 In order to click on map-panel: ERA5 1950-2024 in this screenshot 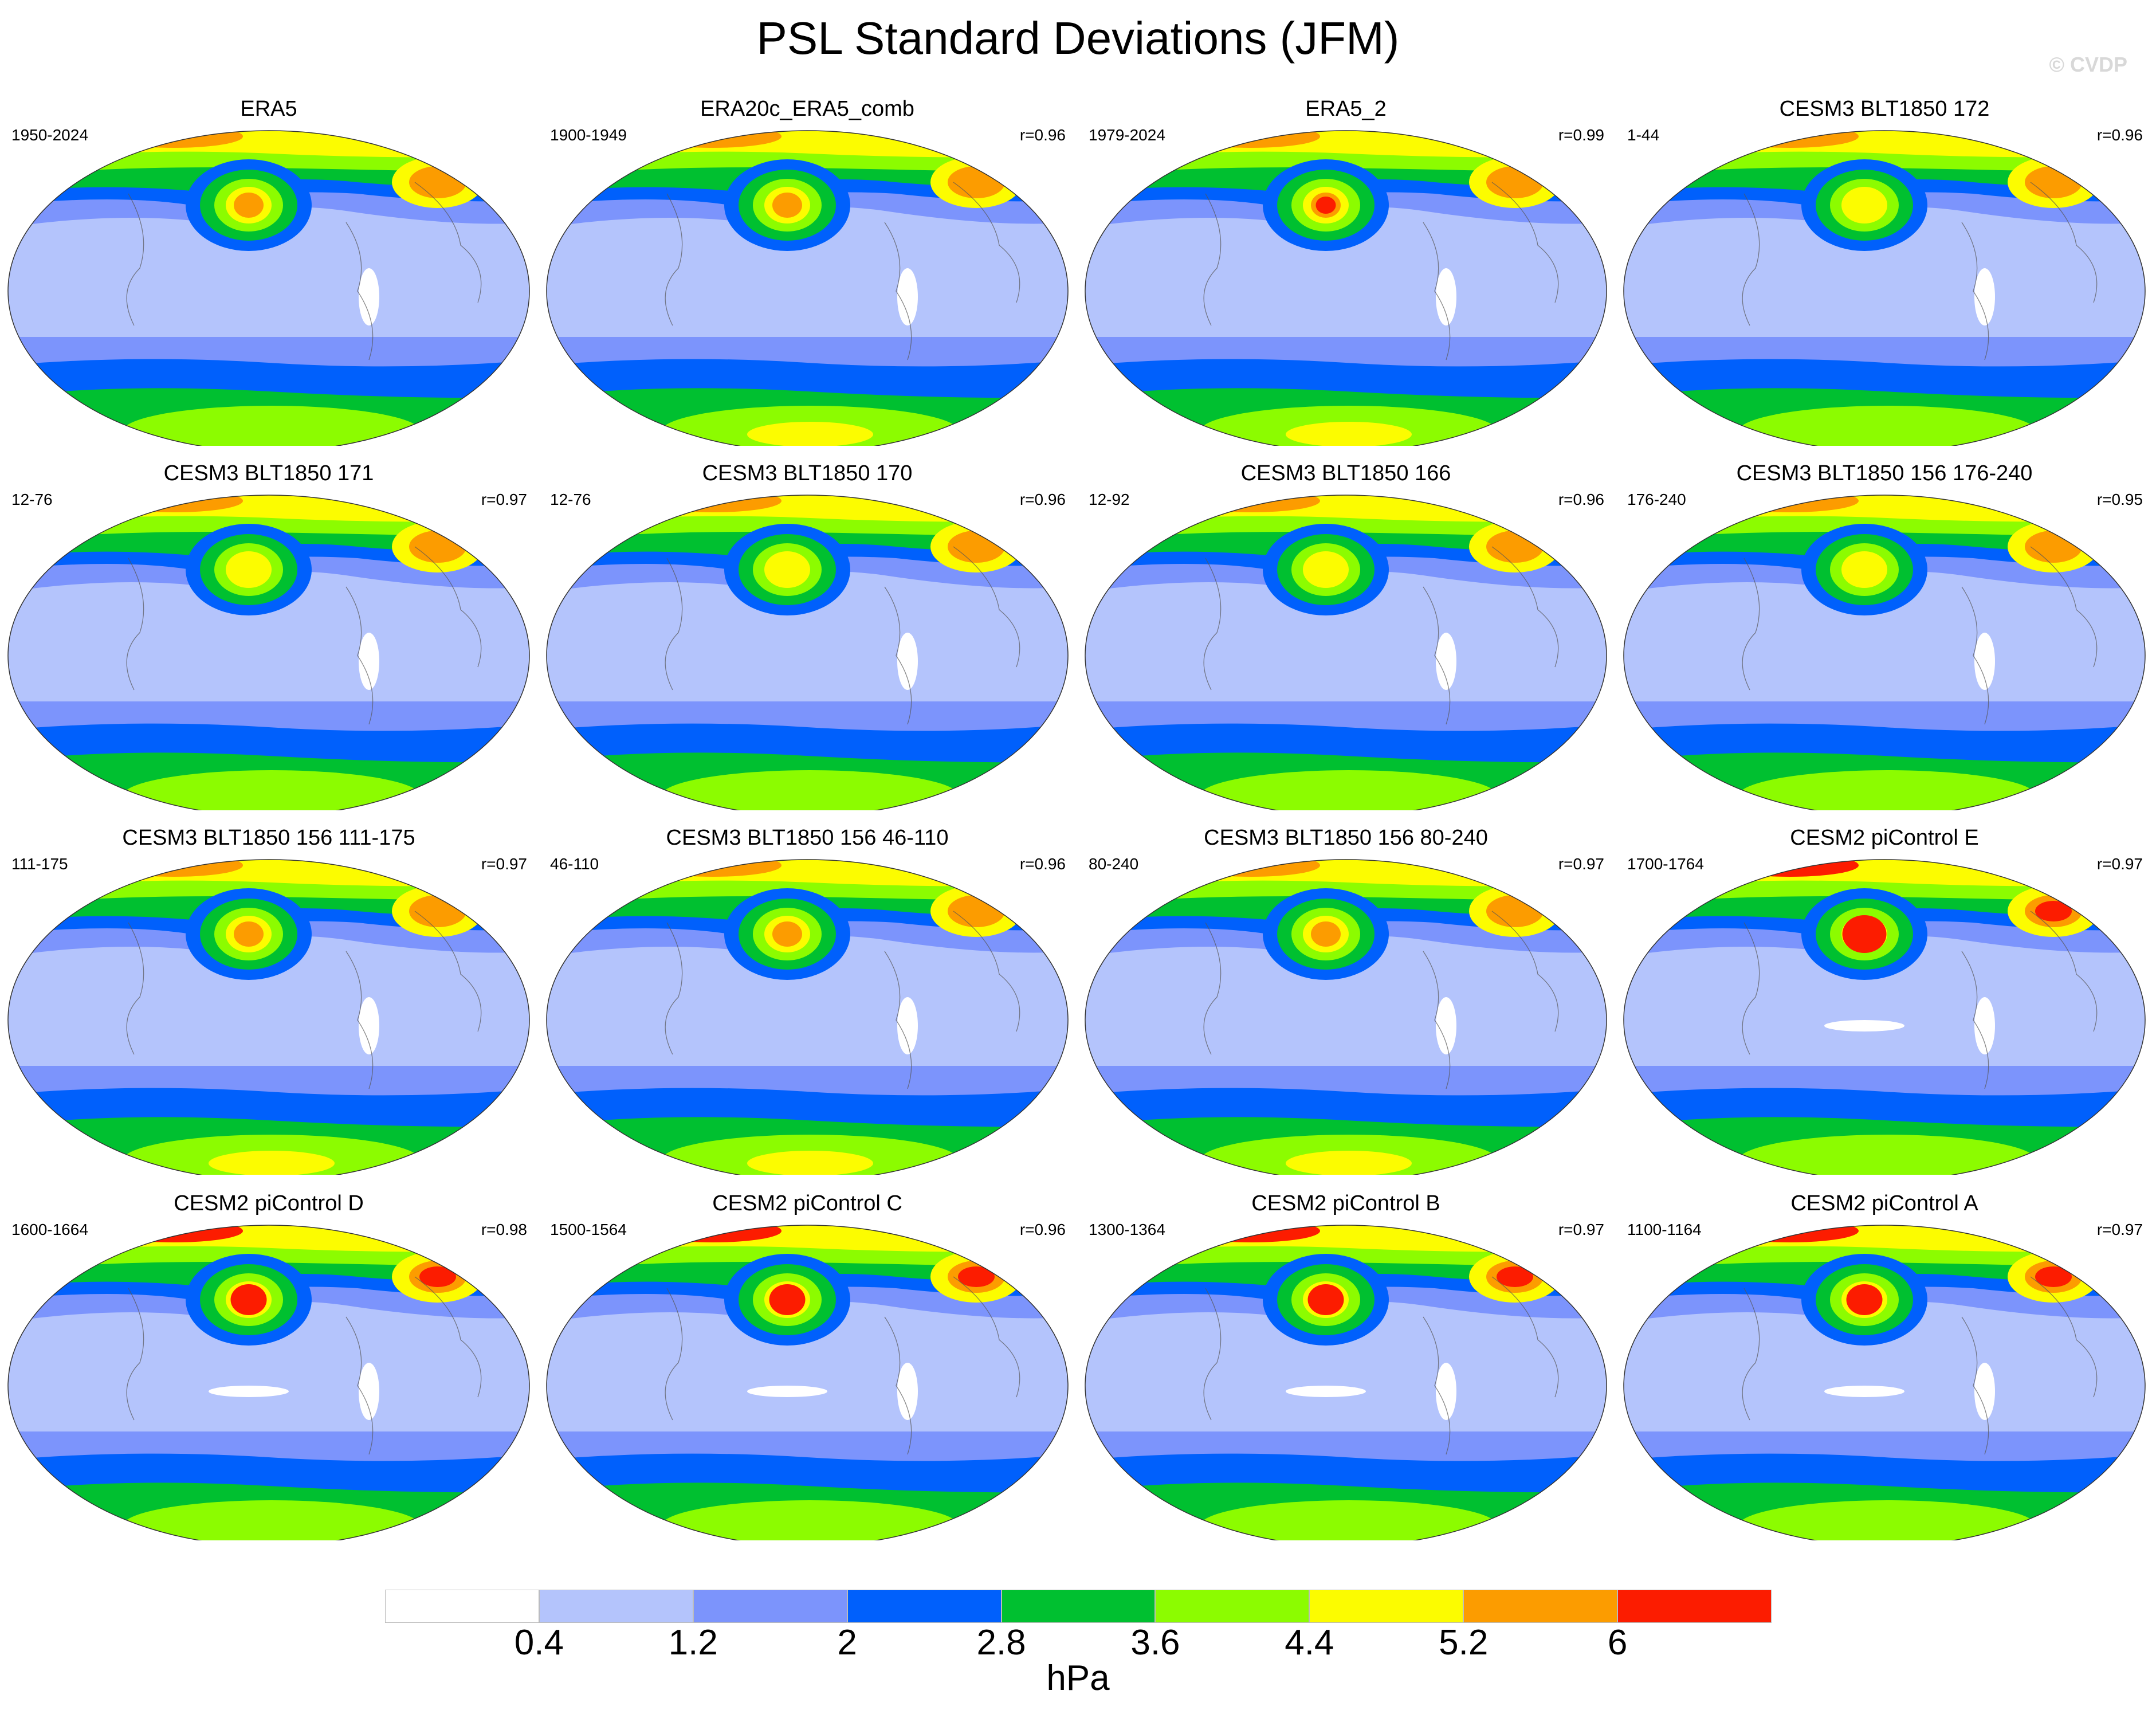, I will do `click(268, 279)`.